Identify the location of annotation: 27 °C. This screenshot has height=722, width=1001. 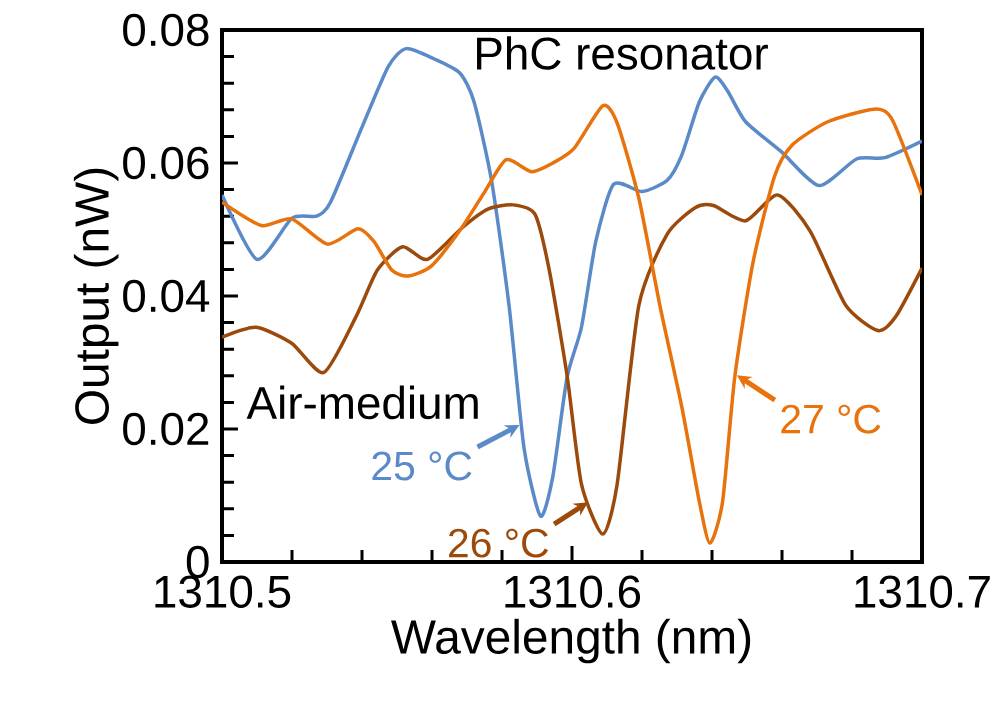
(831, 419).